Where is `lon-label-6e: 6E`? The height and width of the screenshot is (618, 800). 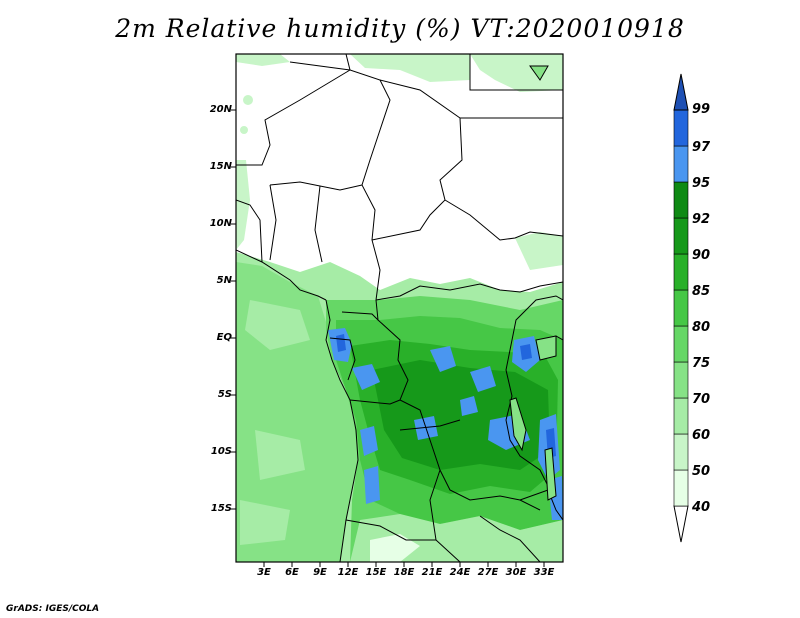 lon-label-6e: 6E is located at coordinates (292, 572).